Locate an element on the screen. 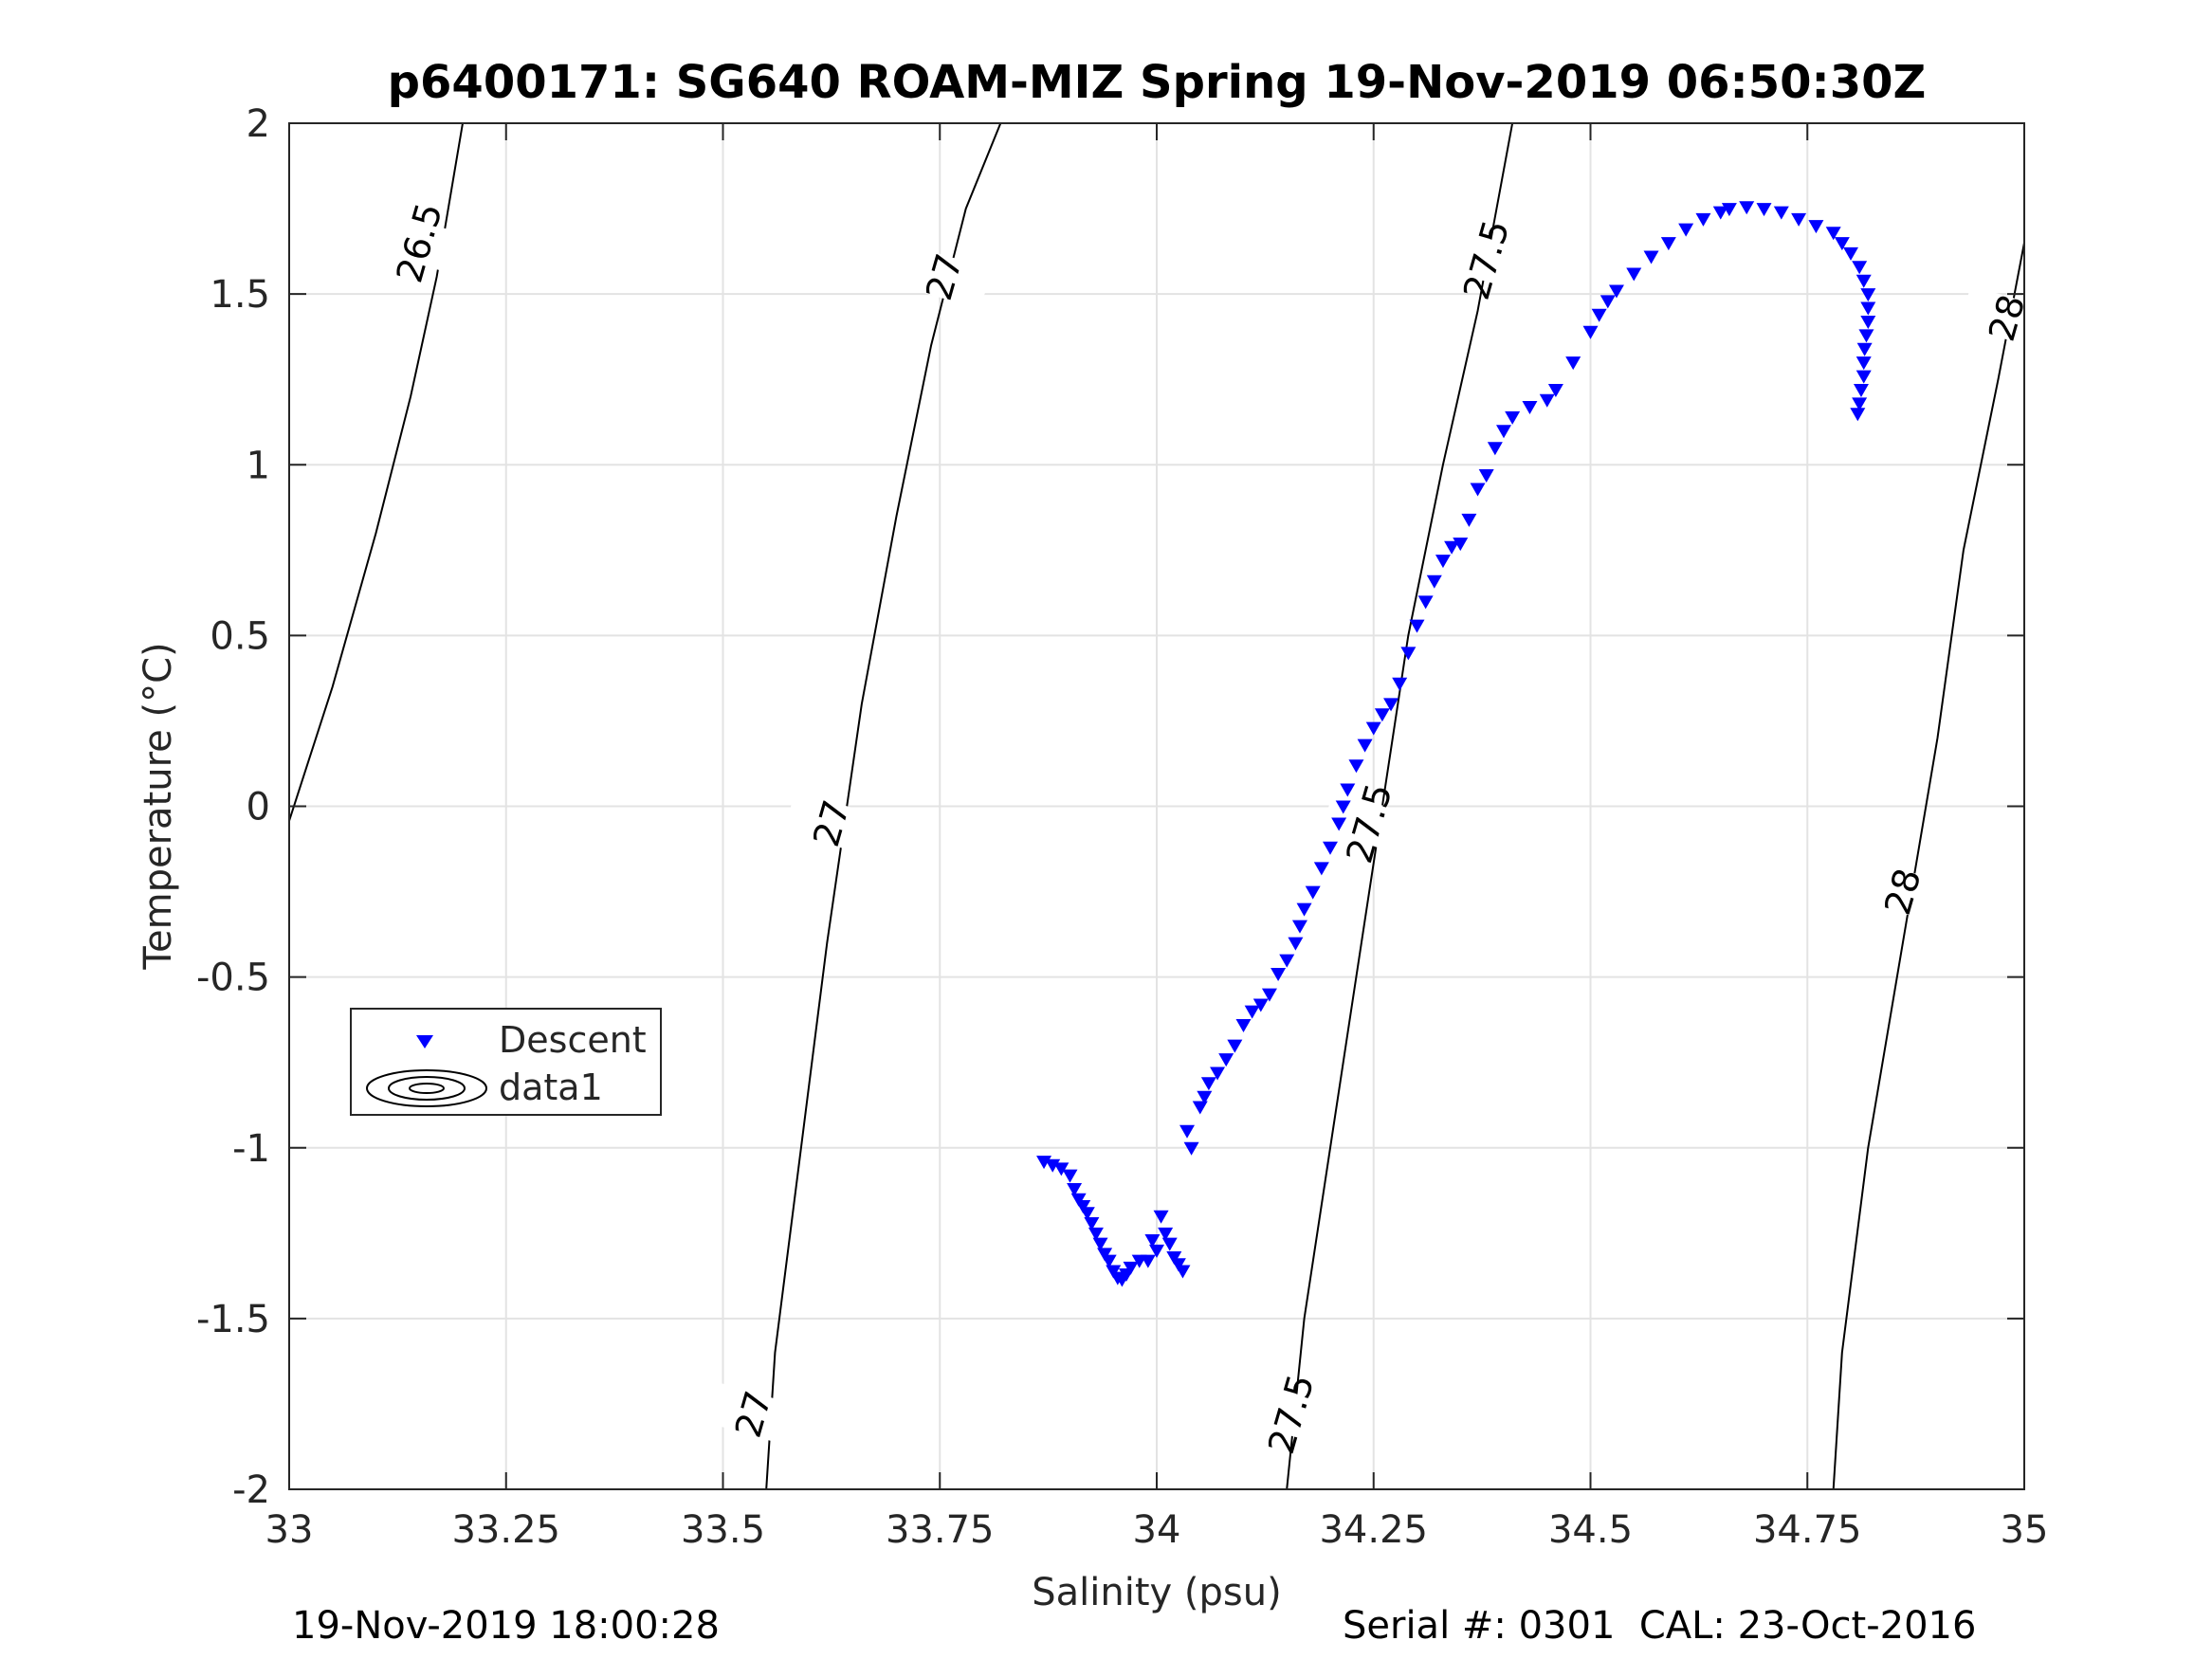 The width and height of the screenshot is (2212, 1659). footer-serial-cal: Serial #: 0301 CAL: 23-Oct-2016 is located at coordinates (1660, 1626).